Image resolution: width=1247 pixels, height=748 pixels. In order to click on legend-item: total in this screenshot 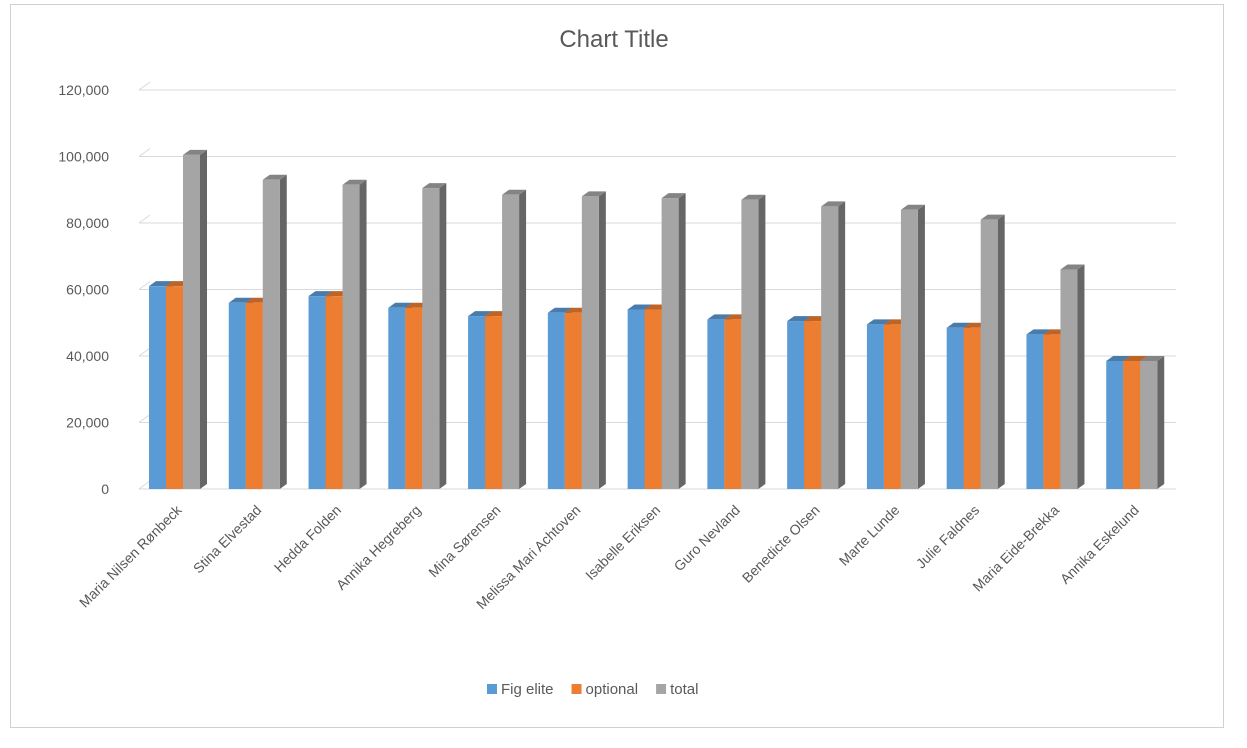, I will do `click(677, 689)`.